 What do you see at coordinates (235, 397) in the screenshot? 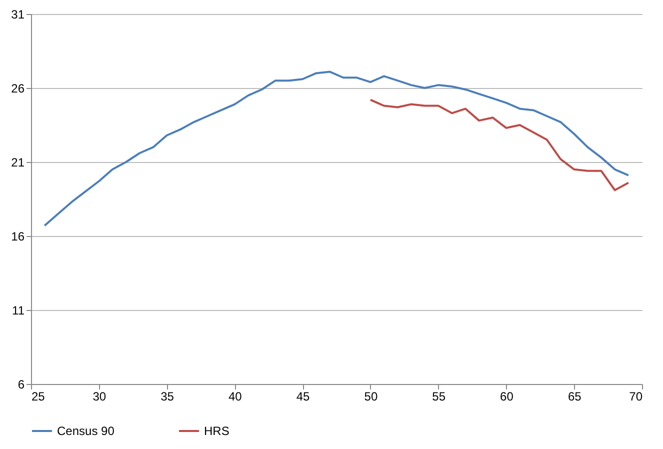
I see `x-tick-label: 40` at bounding box center [235, 397].